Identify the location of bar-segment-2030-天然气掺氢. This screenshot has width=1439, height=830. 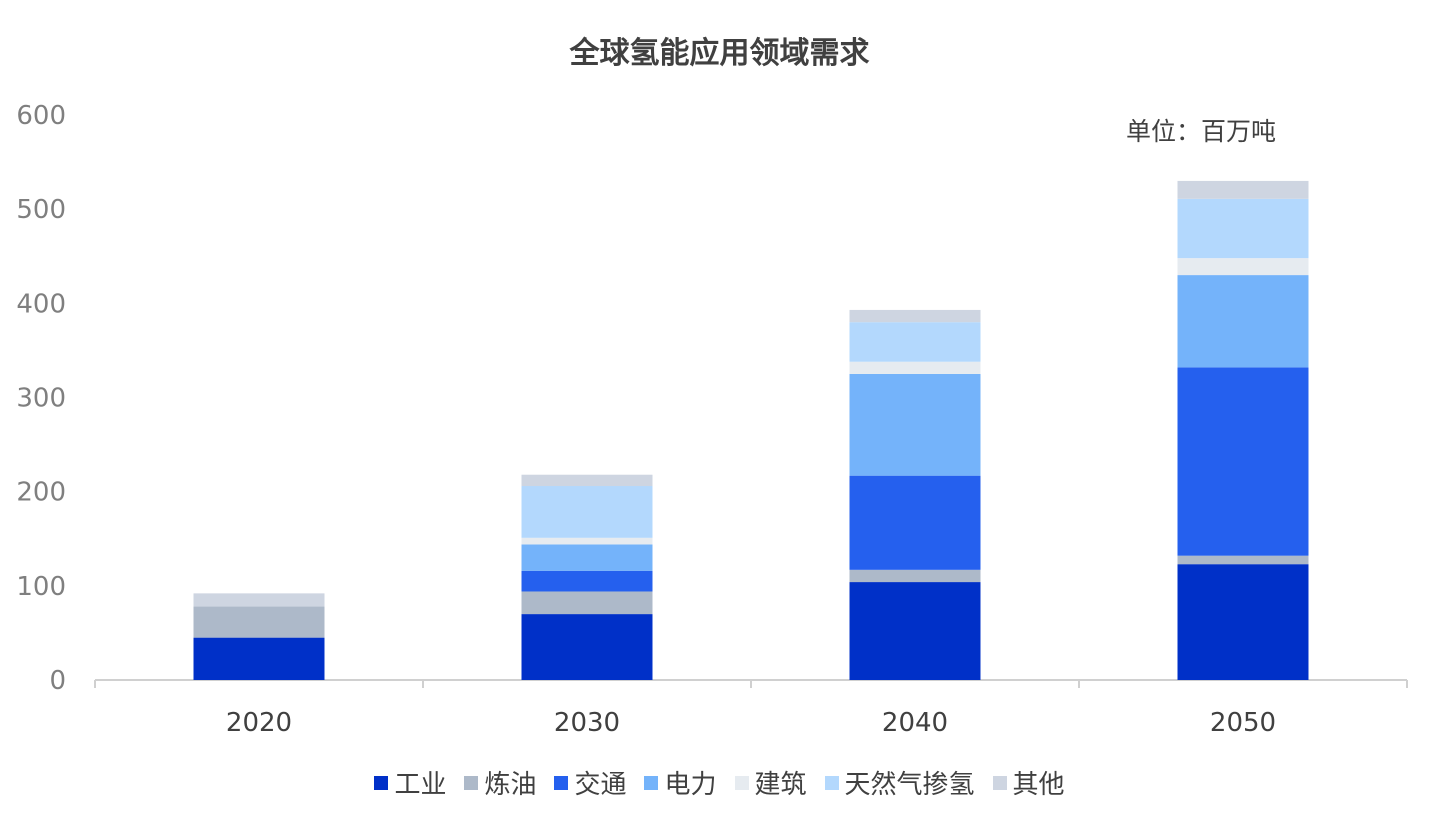
(587, 512).